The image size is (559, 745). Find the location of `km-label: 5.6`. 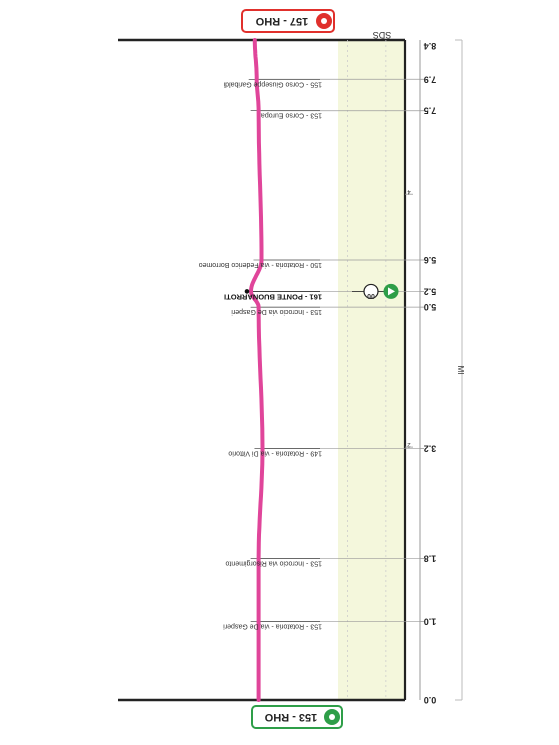

km-label: 5.6 is located at coordinates (430, 260).